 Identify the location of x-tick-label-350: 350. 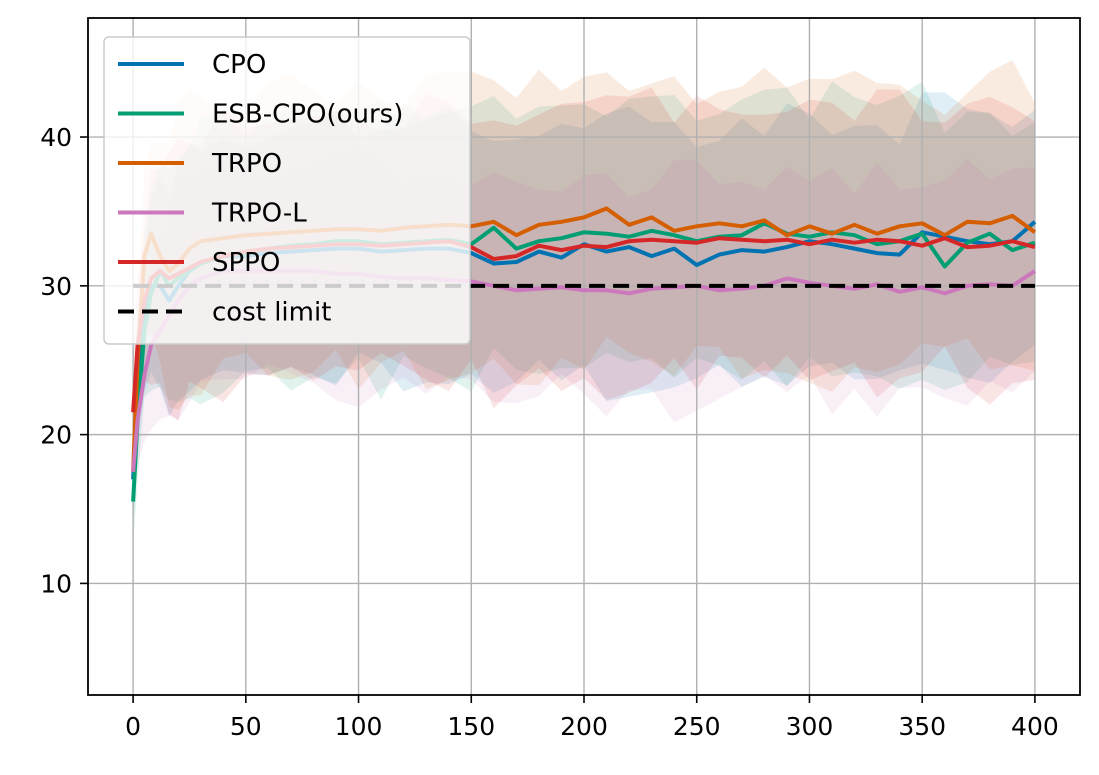
(922, 726).